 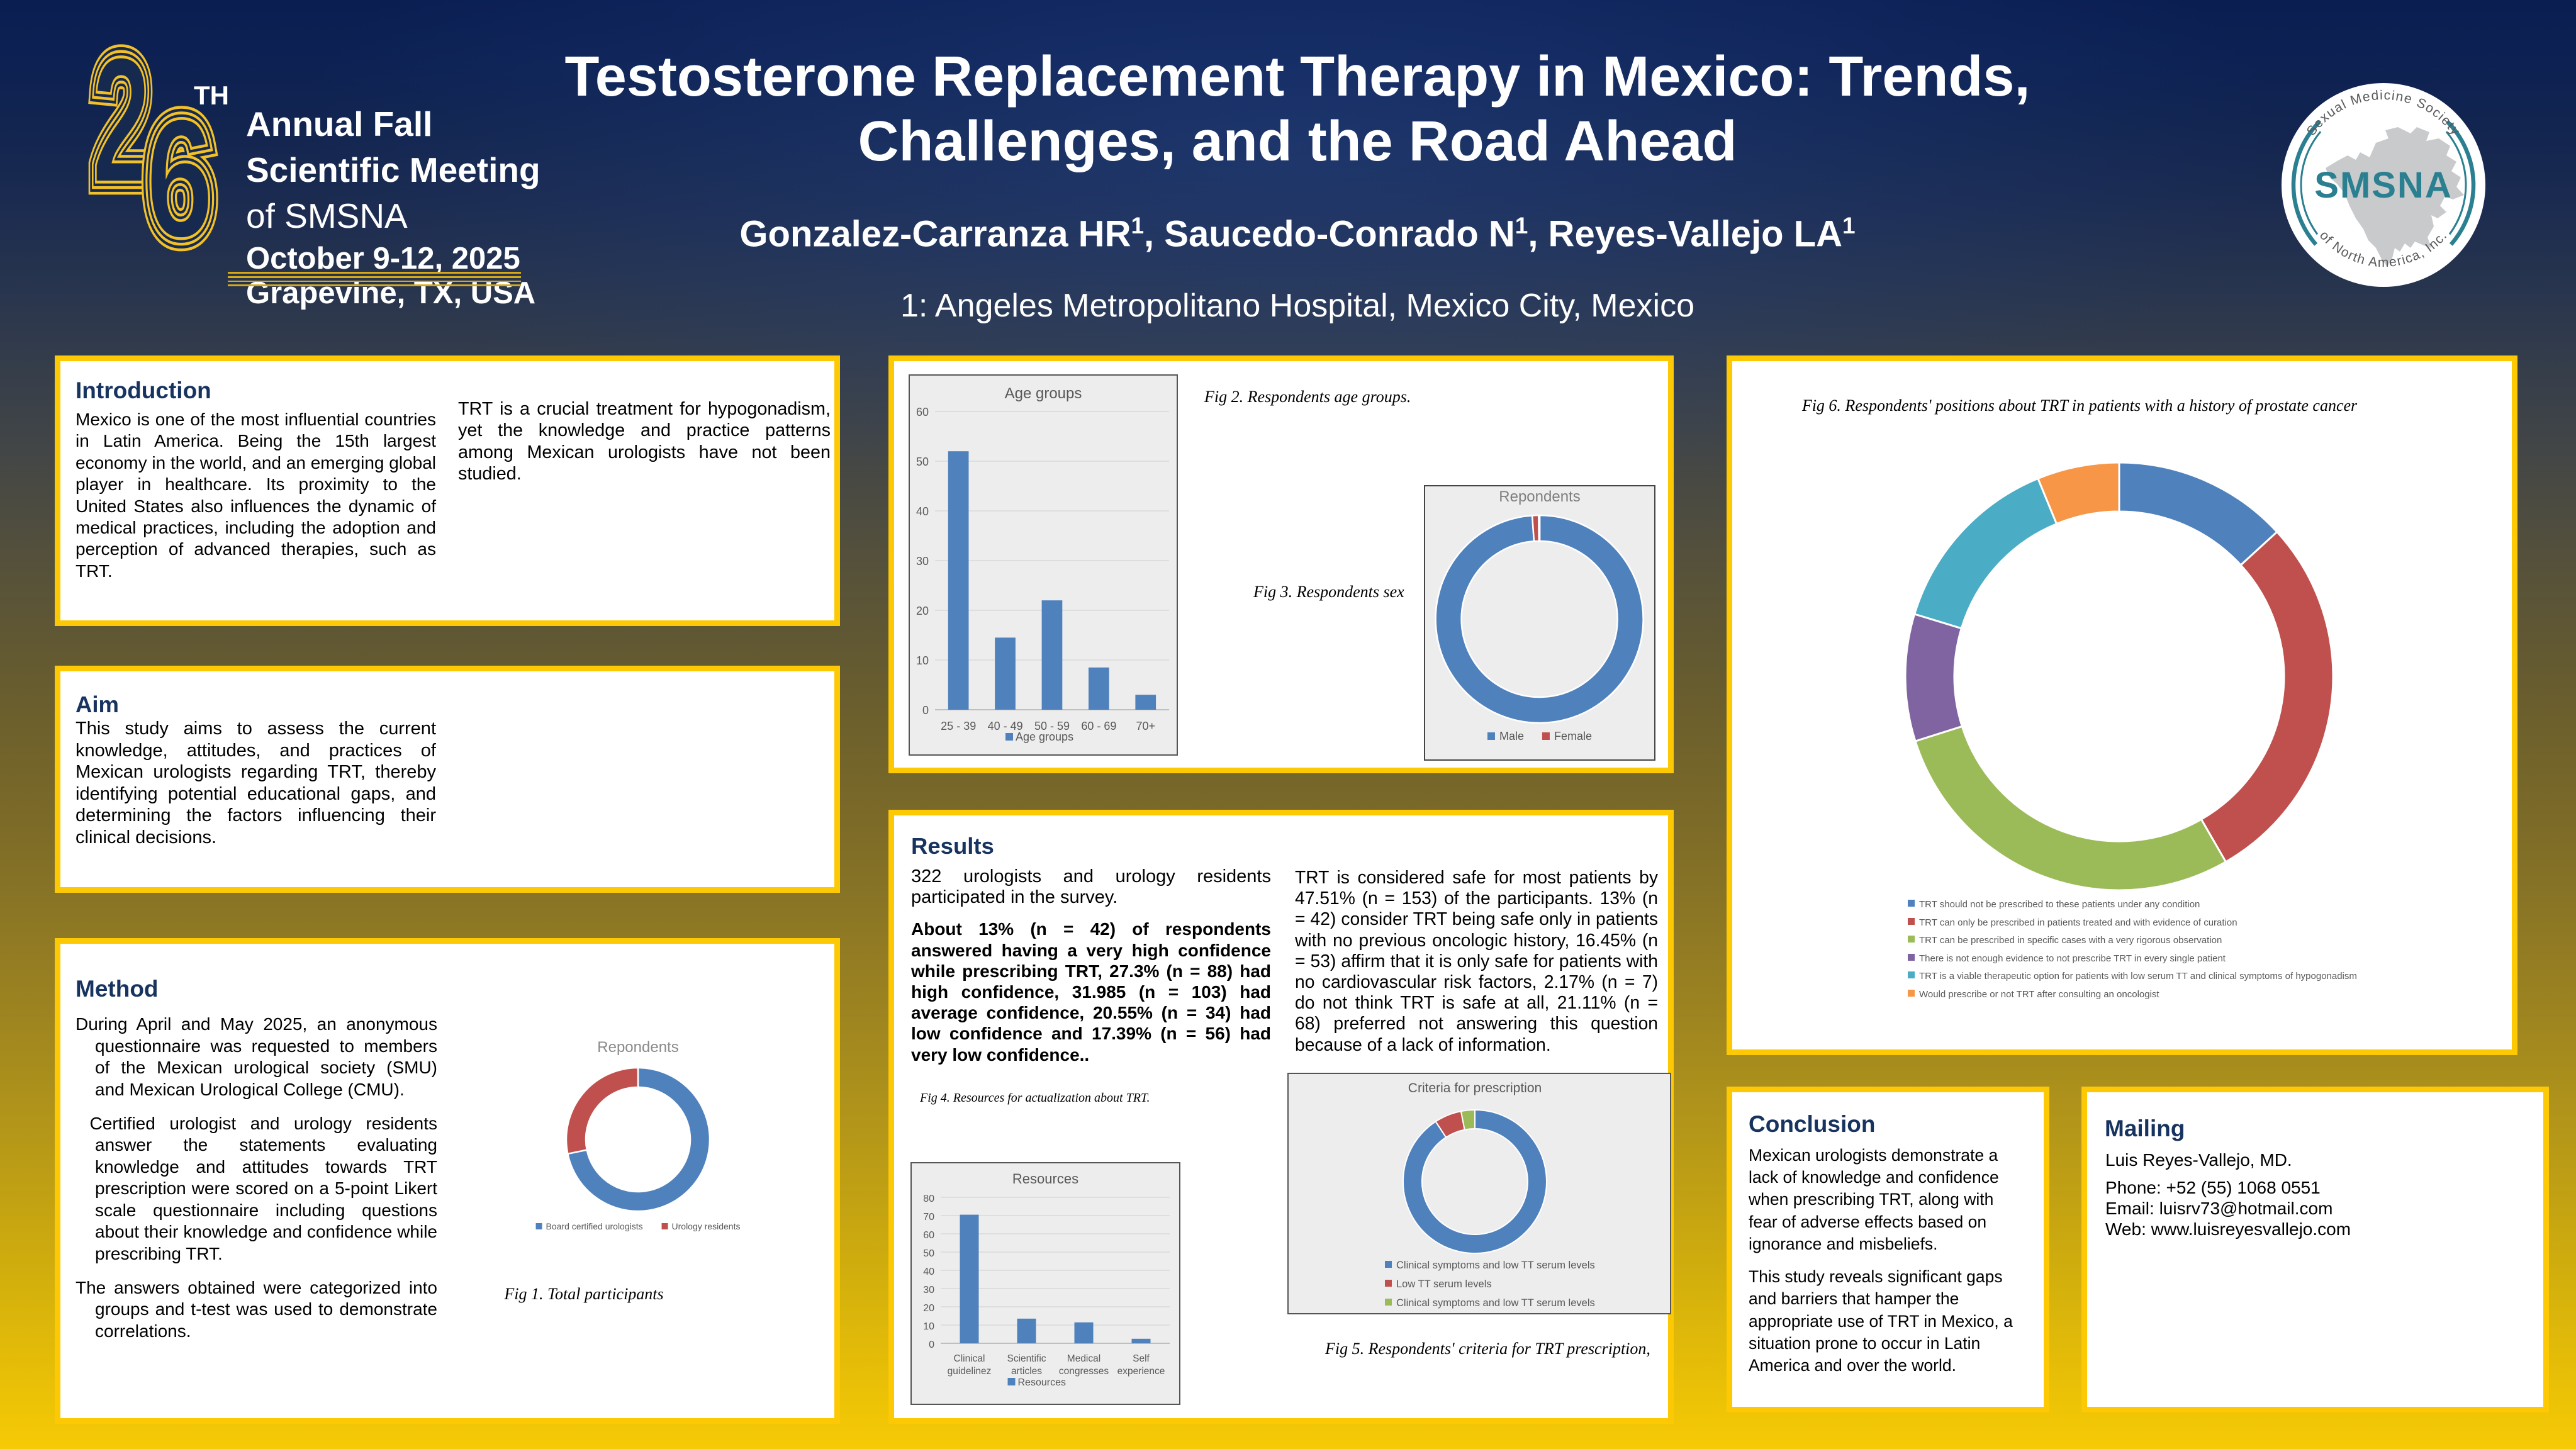 I want to click on svg-text: Medical, so click(x=1083, y=1358).